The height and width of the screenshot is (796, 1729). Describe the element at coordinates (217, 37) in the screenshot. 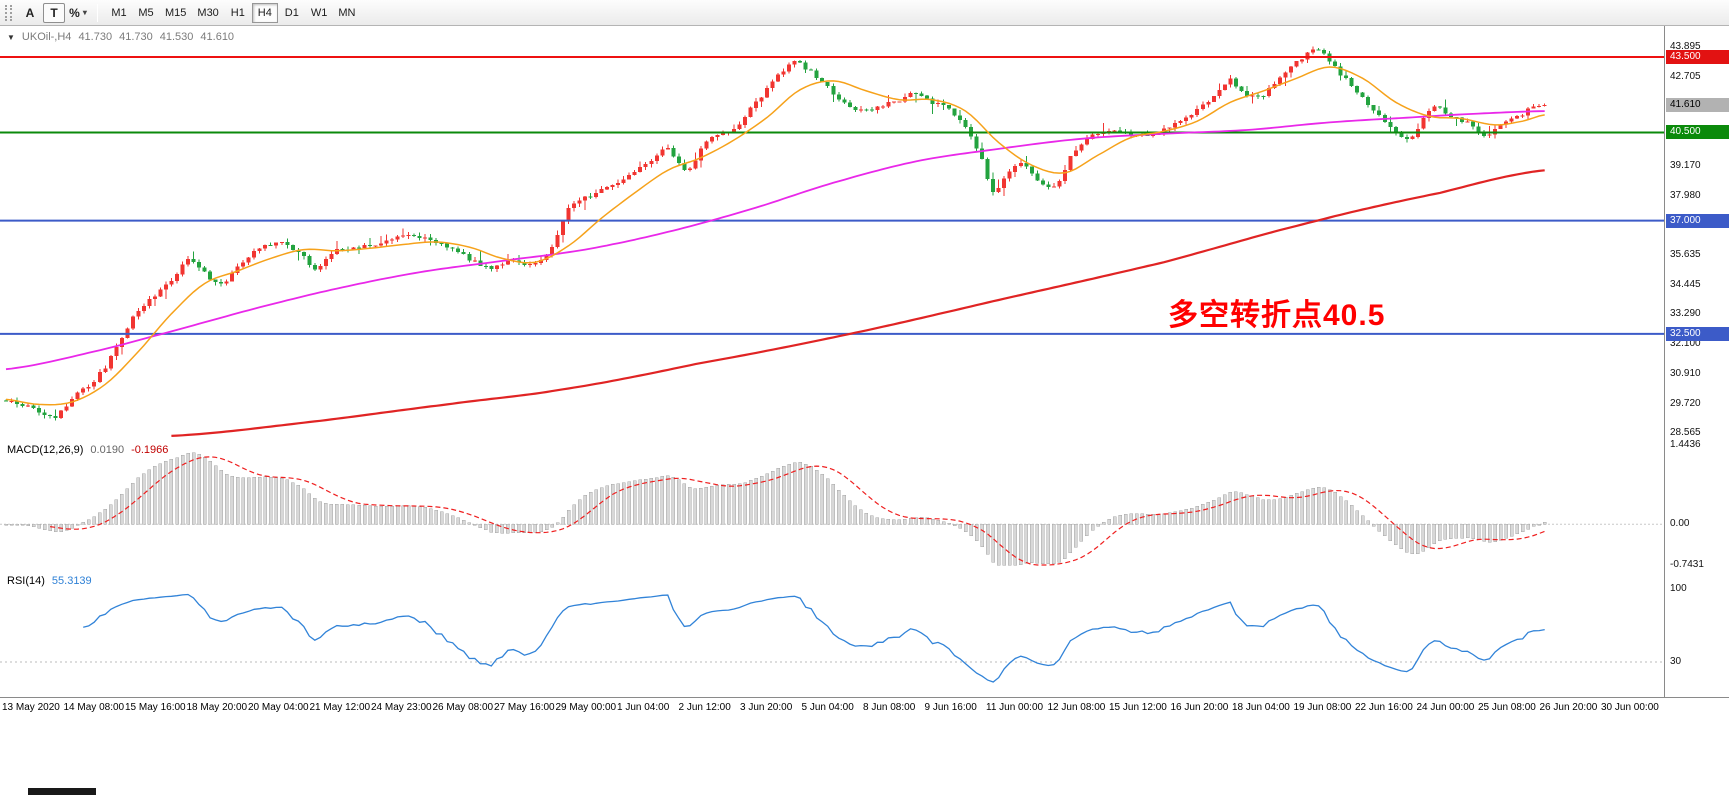

I see `ohlc-close: 41.610` at that location.